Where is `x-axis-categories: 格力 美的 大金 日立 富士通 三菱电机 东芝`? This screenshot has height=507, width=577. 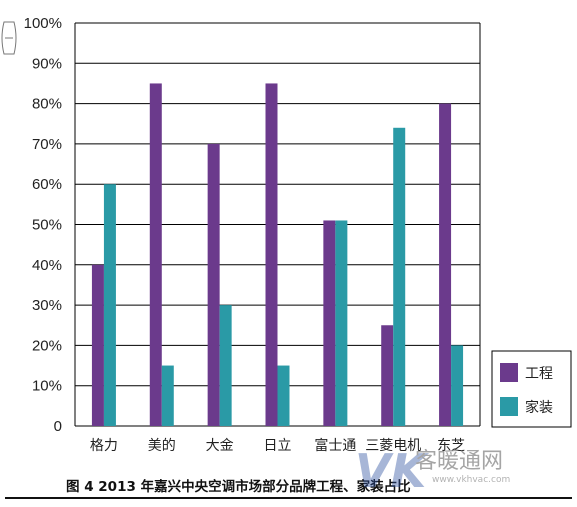 x-axis-categories: 格力 美的 大金 日立 富士通 三菱电机 东芝 is located at coordinates (277, 445).